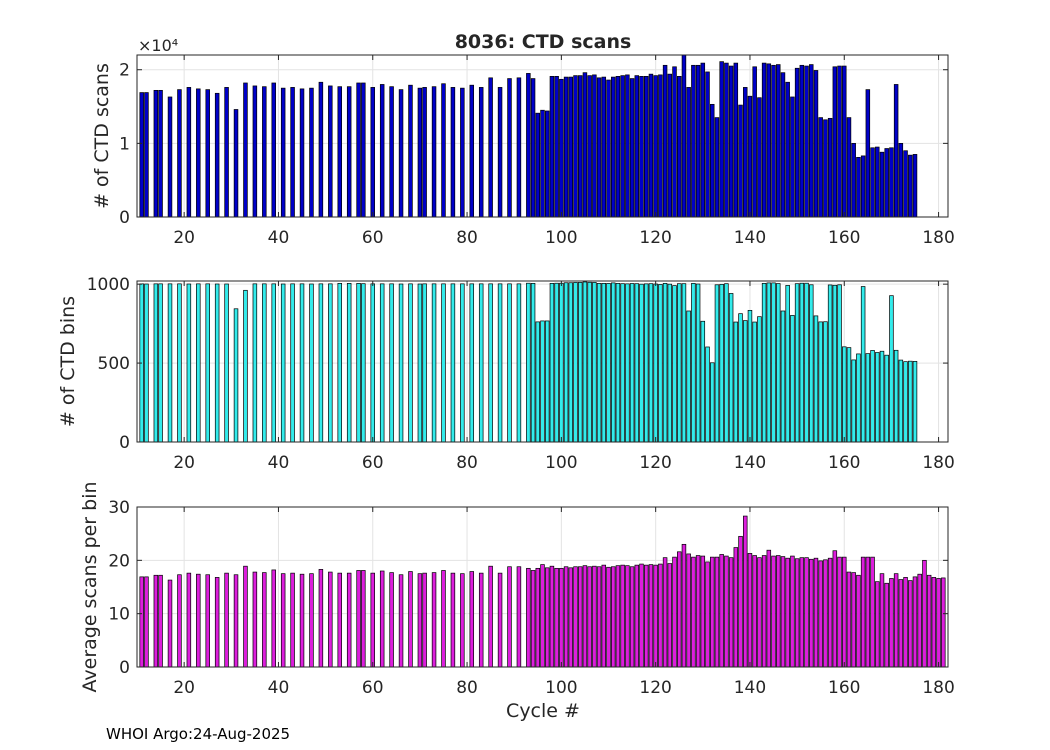 The image size is (1050, 750). I want to click on y-tick-label: 30, so click(119, 508).